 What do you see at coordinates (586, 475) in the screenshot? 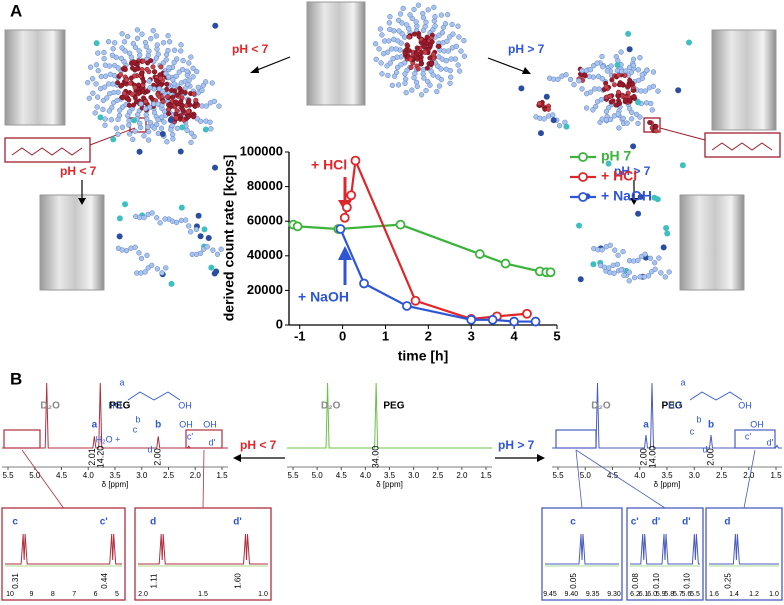
I see `ppm-tick-label: 5.0` at bounding box center [586, 475].